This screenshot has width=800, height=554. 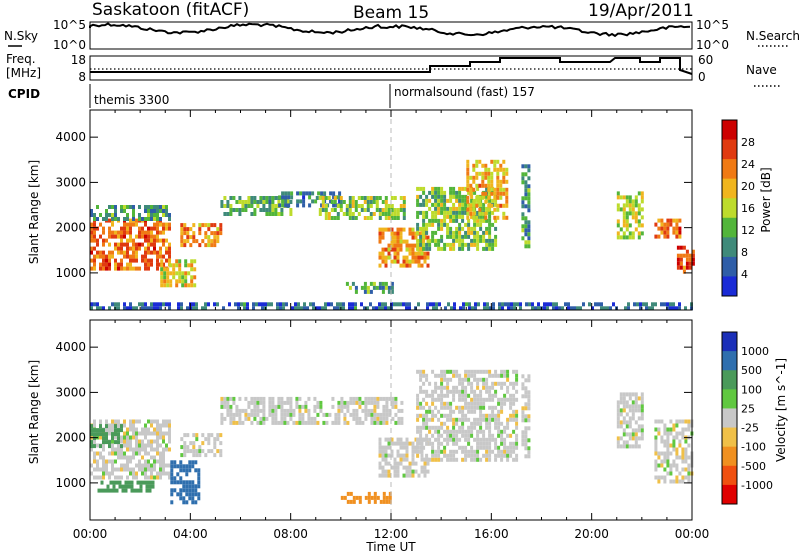 I want to click on nsearch-label: N.Search, so click(x=773, y=36).